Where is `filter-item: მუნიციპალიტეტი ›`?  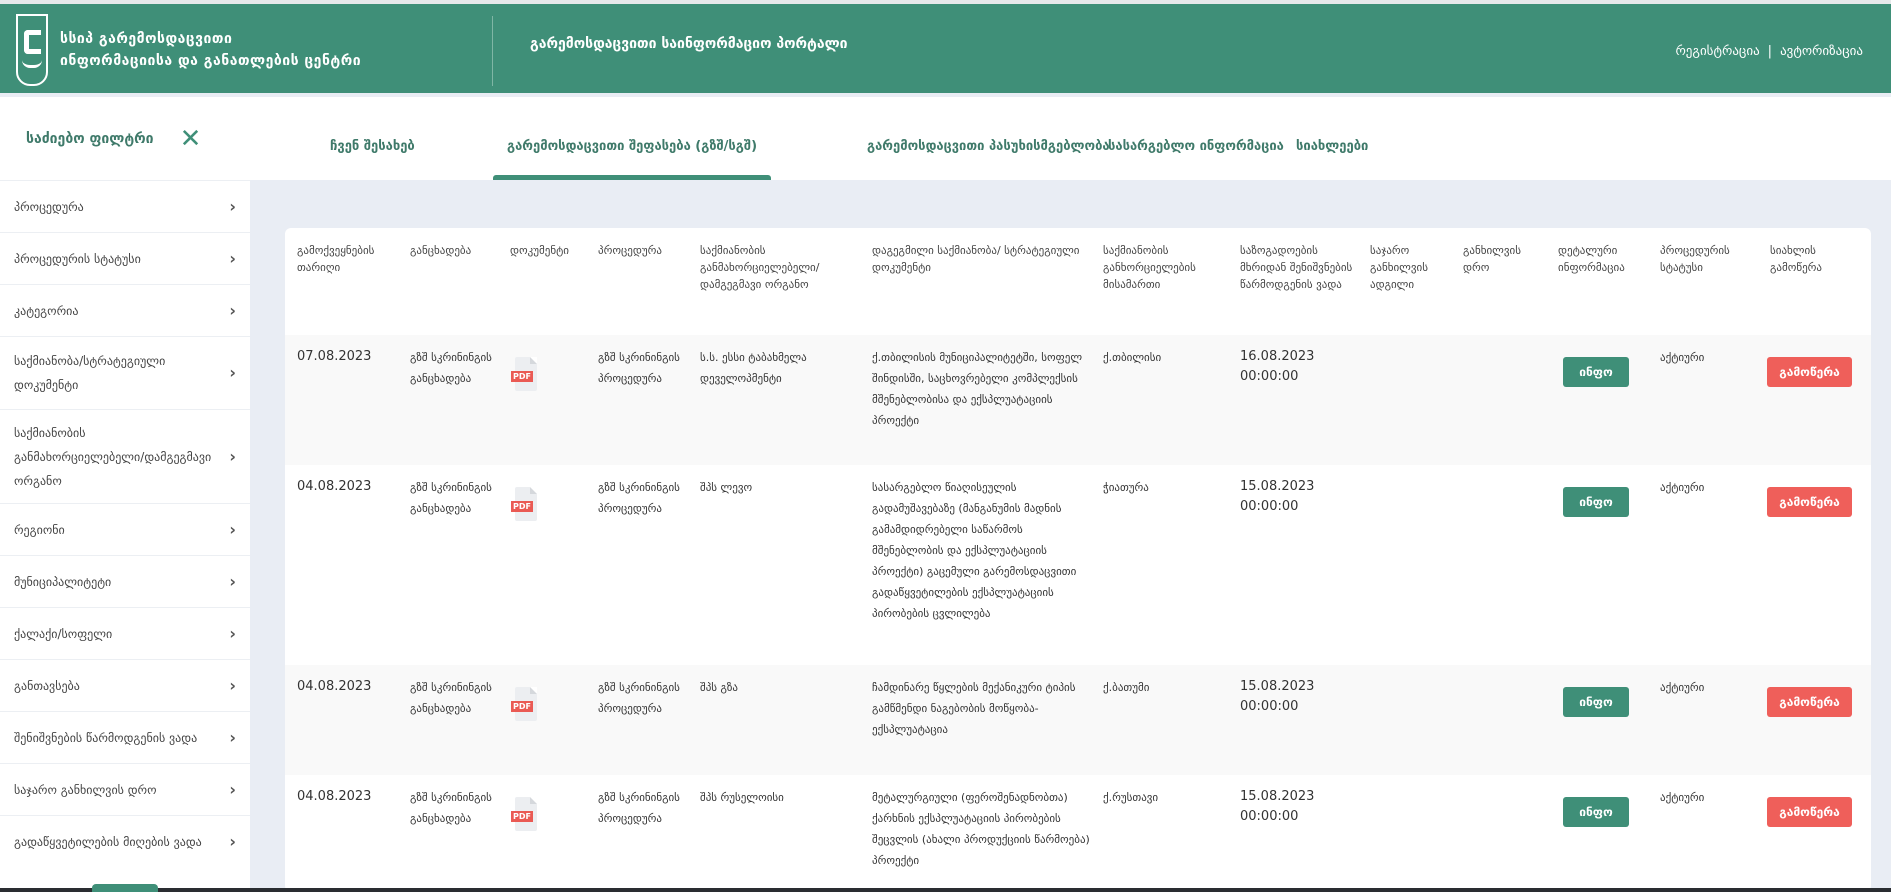 filter-item: მუნიციპალიტეტი › is located at coordinates (125, 581).